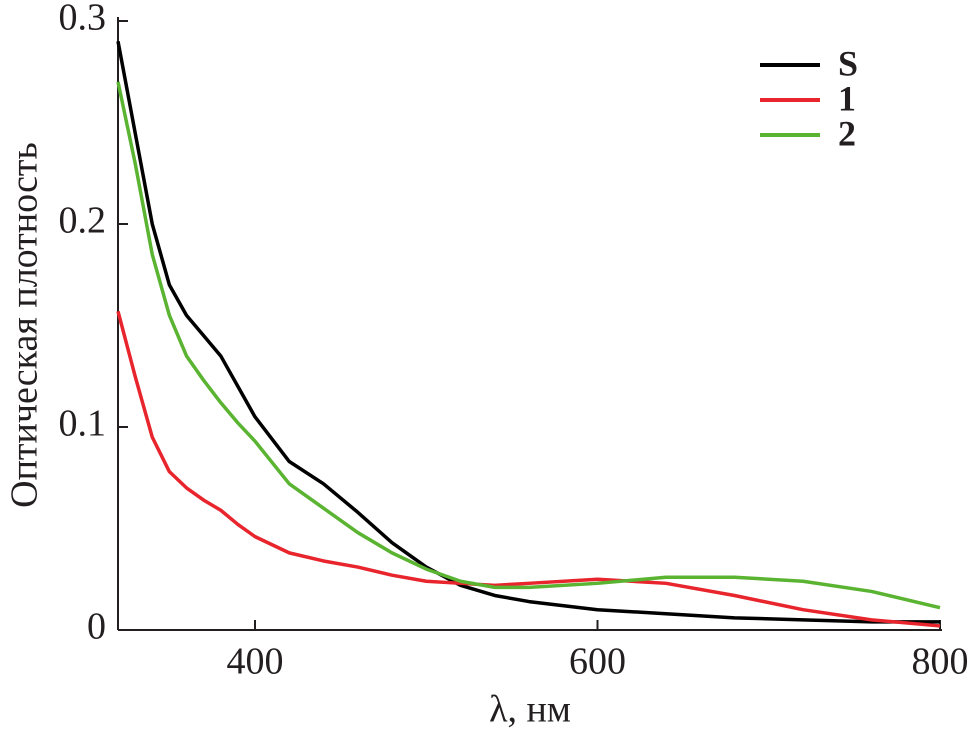 This screenshot has height=737, width=975. Describe the element at coordinates (25, 325) in the screenshot. I see `y-axis-title: Оптическая плотность` at that location.